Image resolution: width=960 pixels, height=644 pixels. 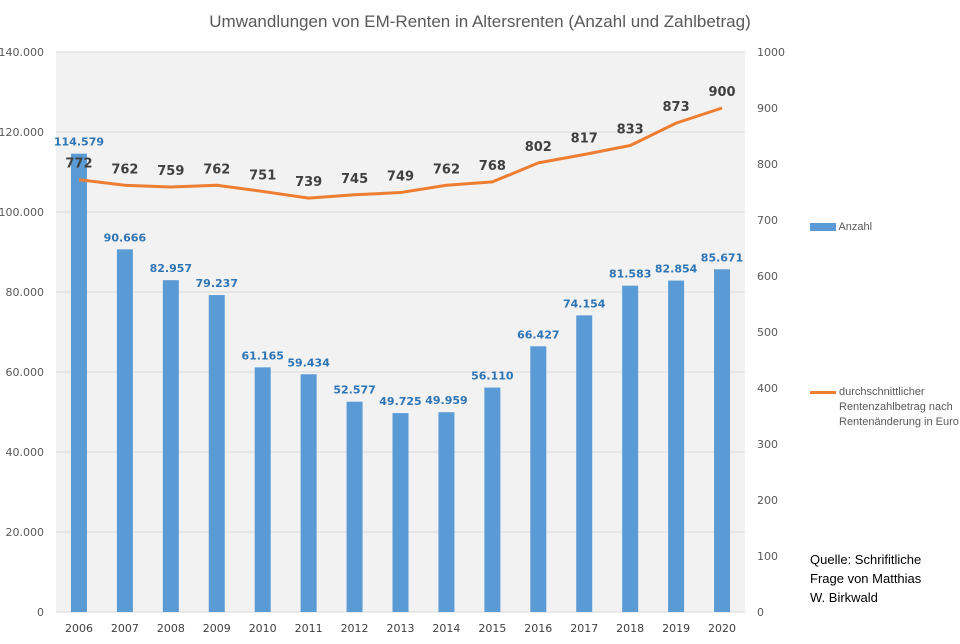 What do you see at coordinates (25, 292) in the screenshot?
I see `y-left-tick-label: 80.000` at bounding box center [25, 292].